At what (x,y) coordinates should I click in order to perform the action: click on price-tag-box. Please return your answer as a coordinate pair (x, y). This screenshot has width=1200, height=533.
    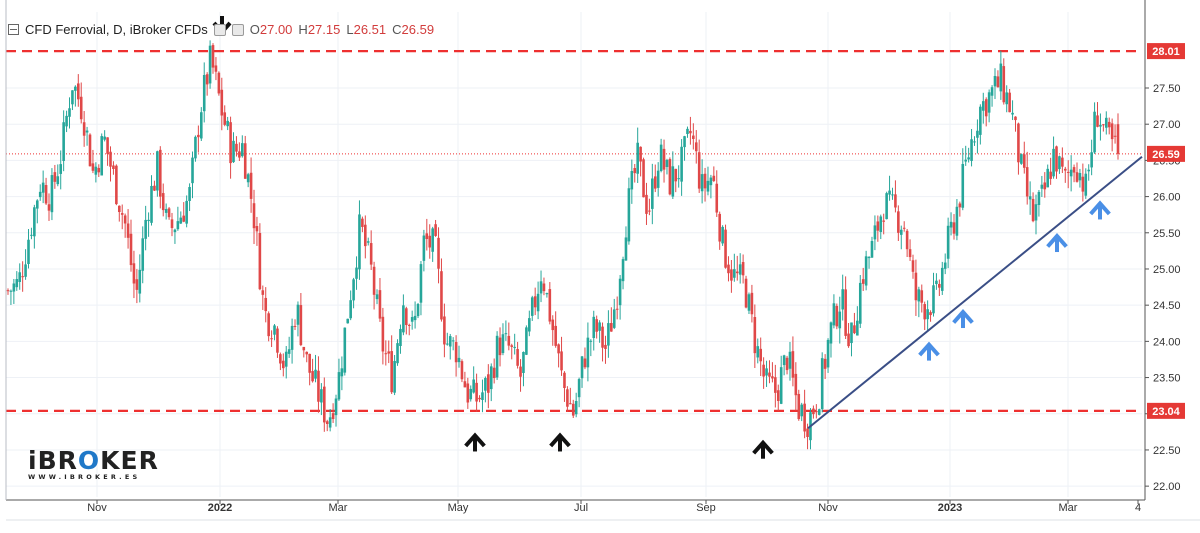
    Looking at the image, I should click on (1166, 410).